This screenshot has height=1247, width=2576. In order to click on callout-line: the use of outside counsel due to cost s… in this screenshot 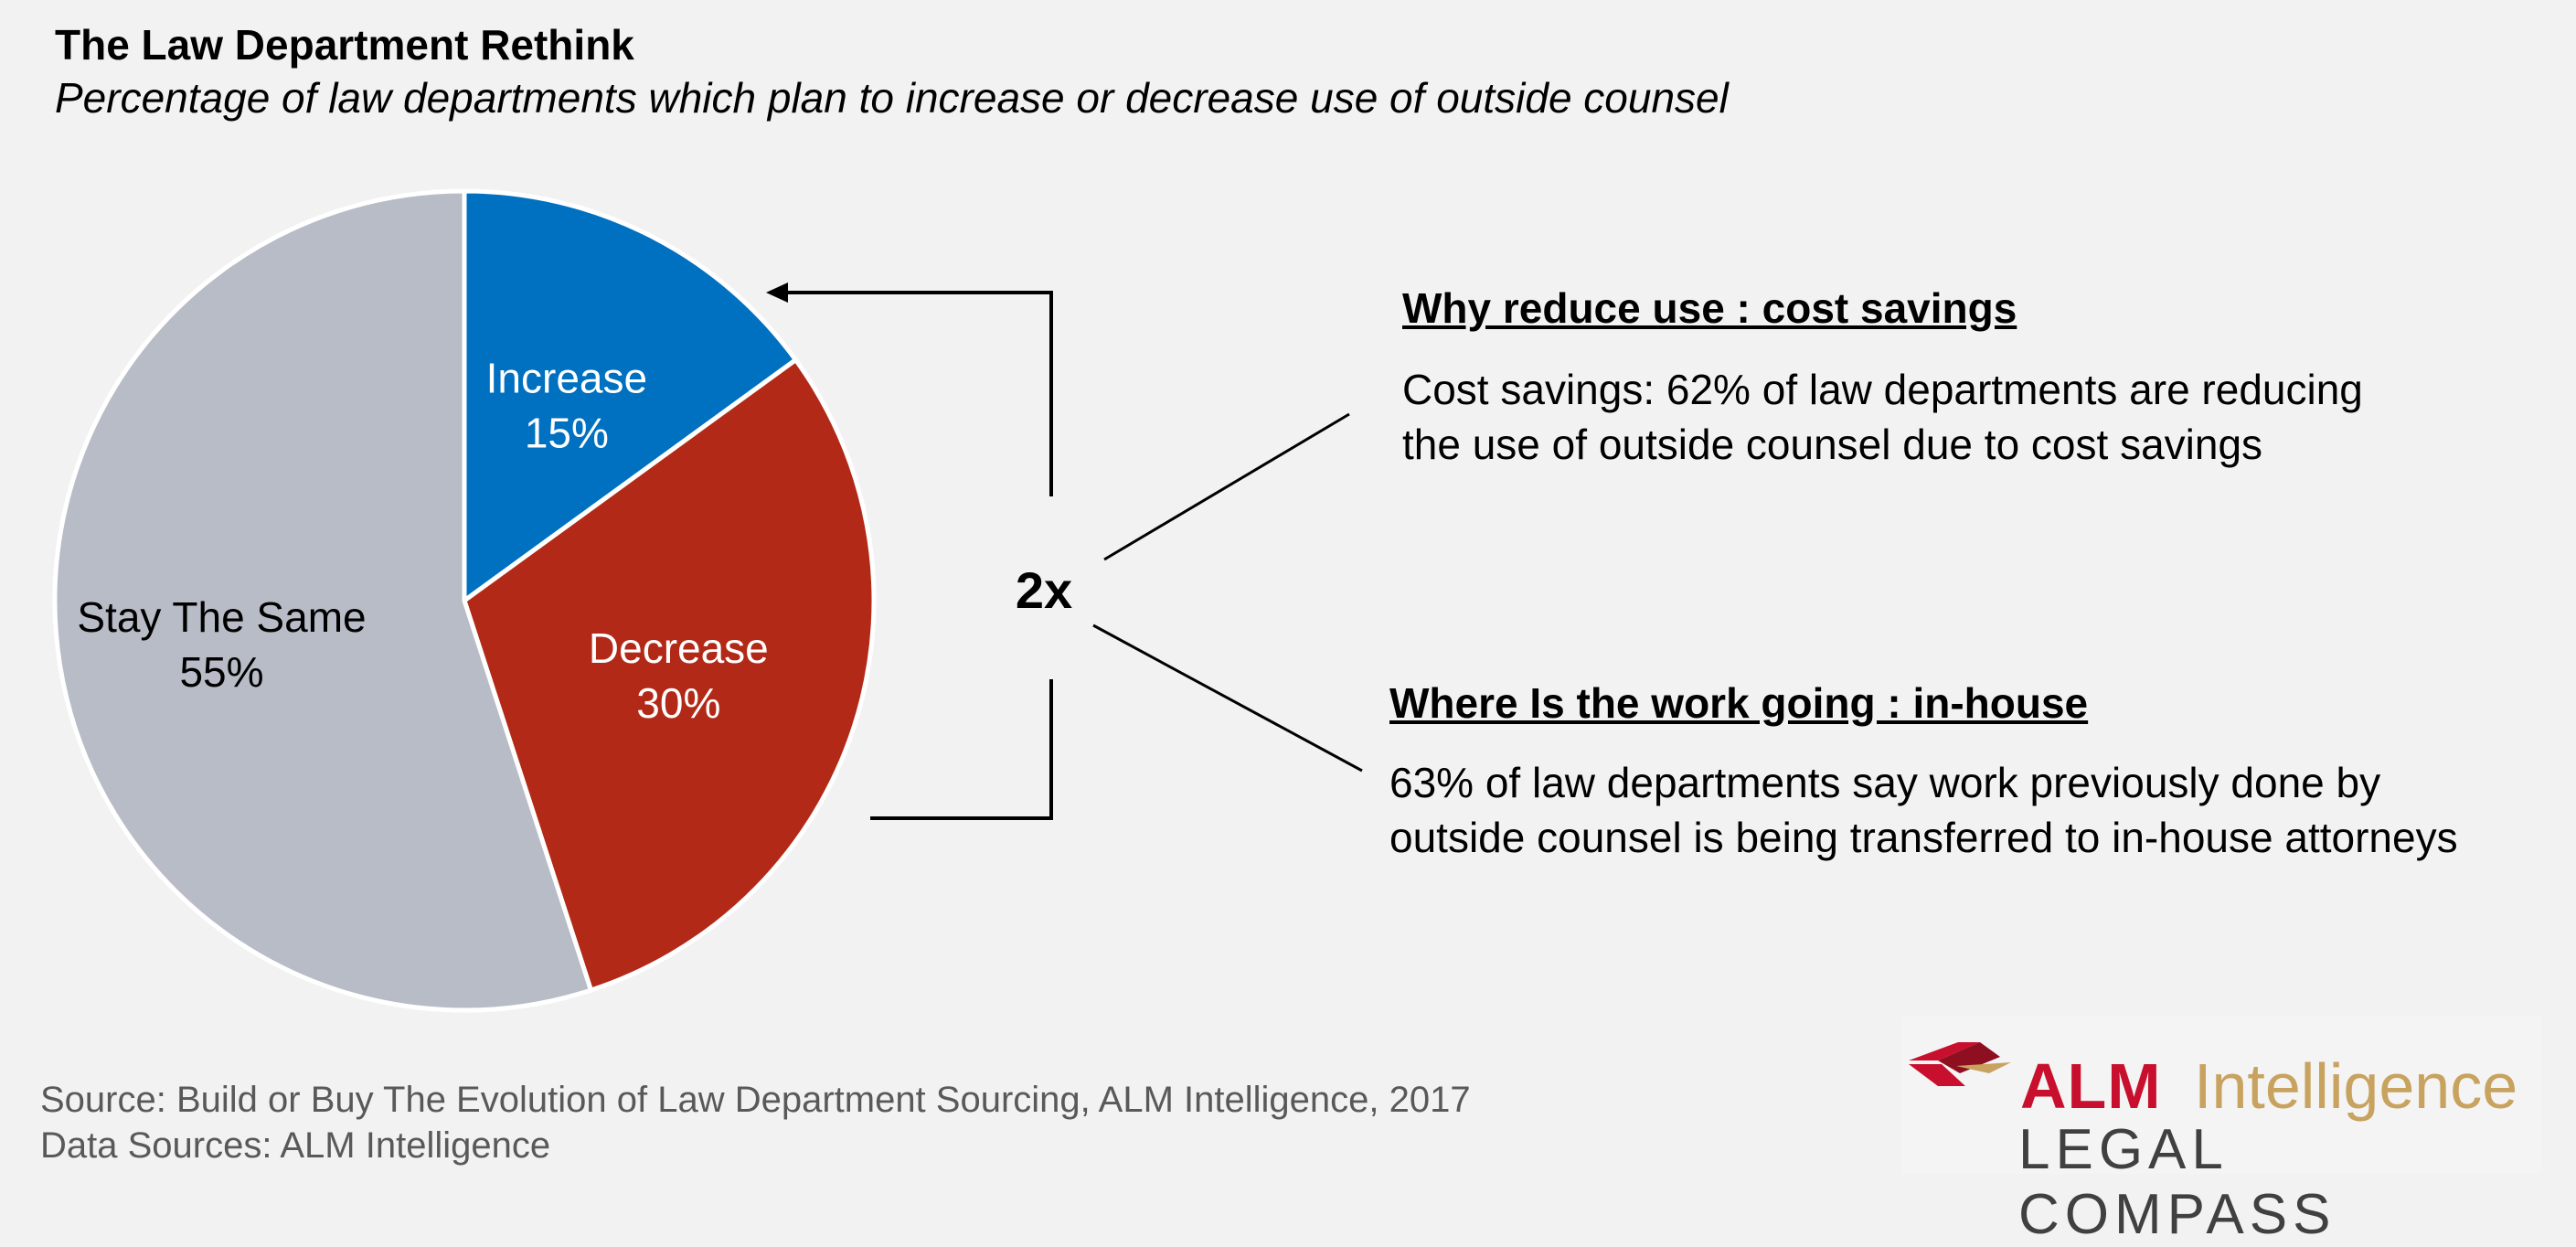, I will do `click(1833, 444)`.